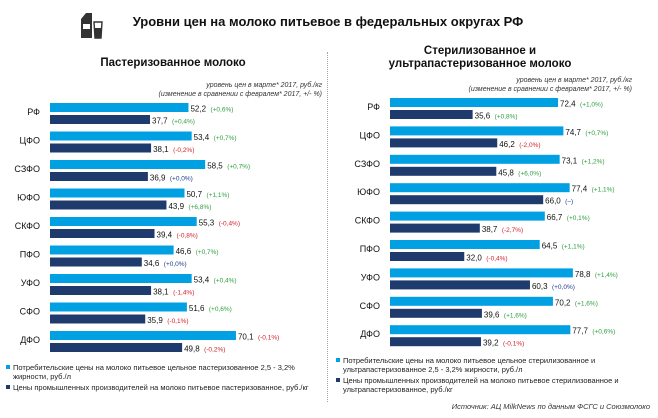 The image size is (658, 418). I want to click on change-label: (+0,7%), so click(596, 133).